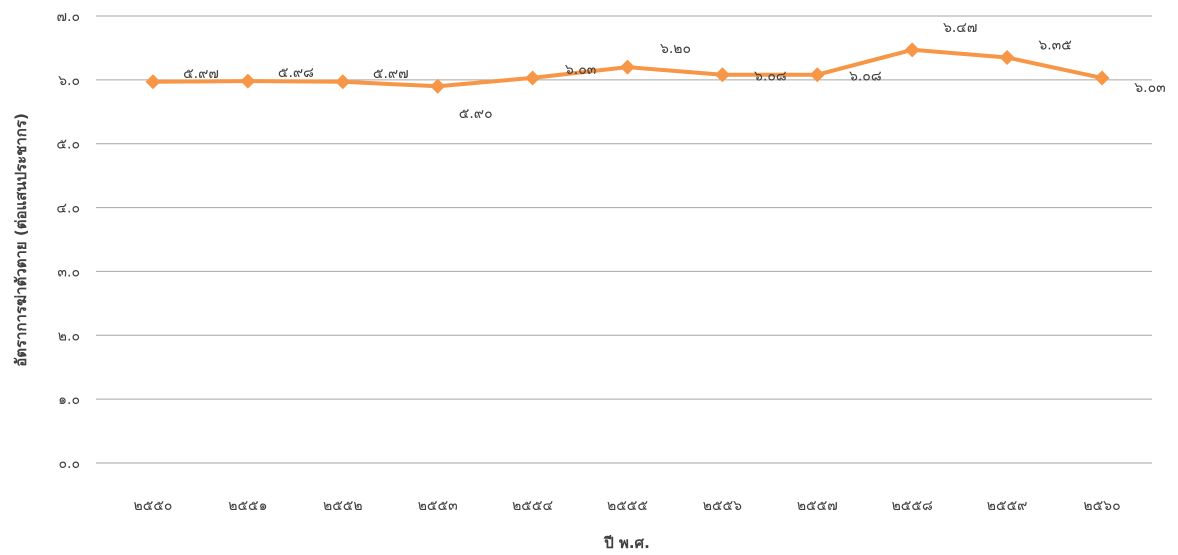 This screenshot has width=1178, height=555. Describe the element at coordinates (69, 464) in the screenshot. I see `y-tick-label: ๐.๐` at that location.